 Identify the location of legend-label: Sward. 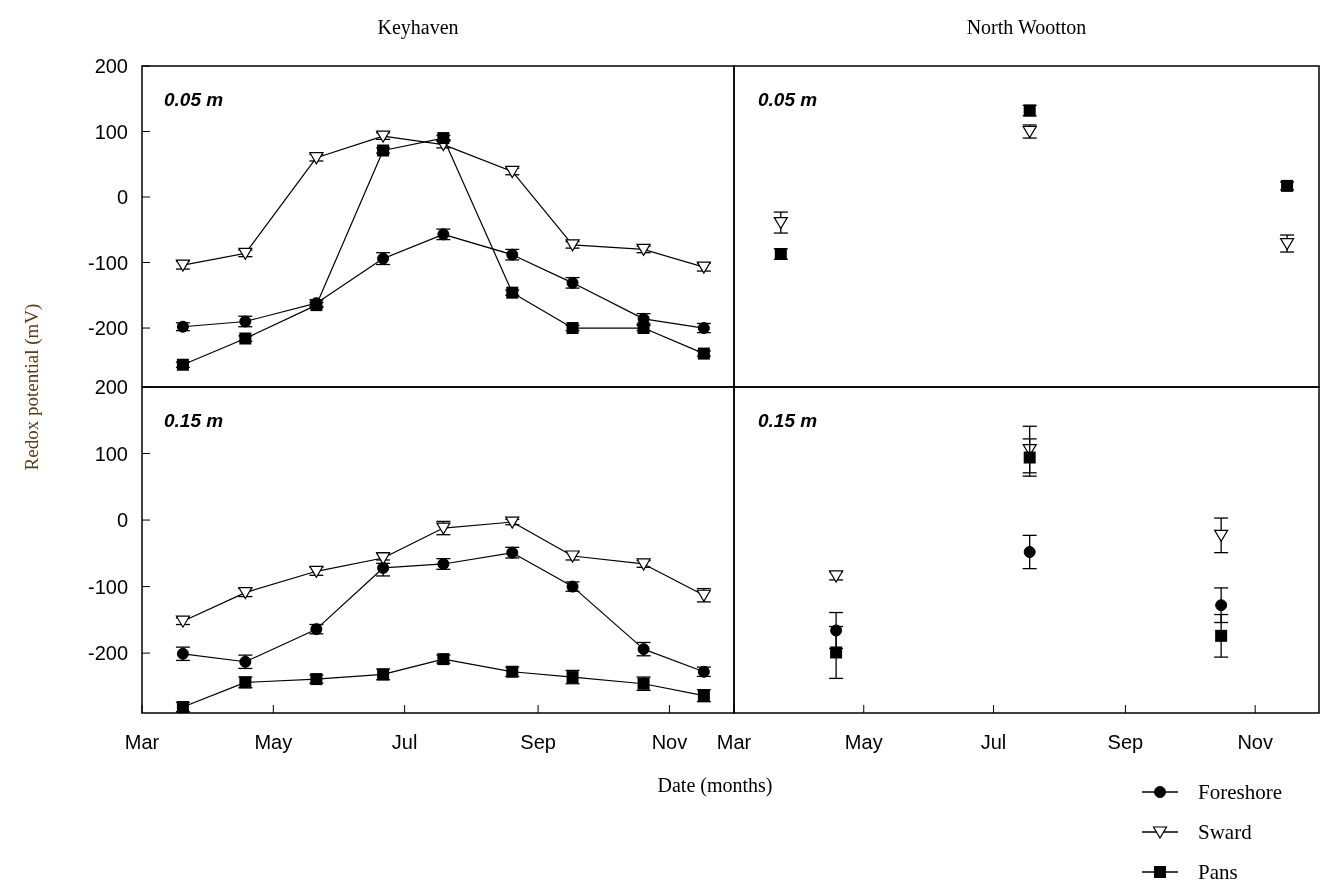
(1225, 832).